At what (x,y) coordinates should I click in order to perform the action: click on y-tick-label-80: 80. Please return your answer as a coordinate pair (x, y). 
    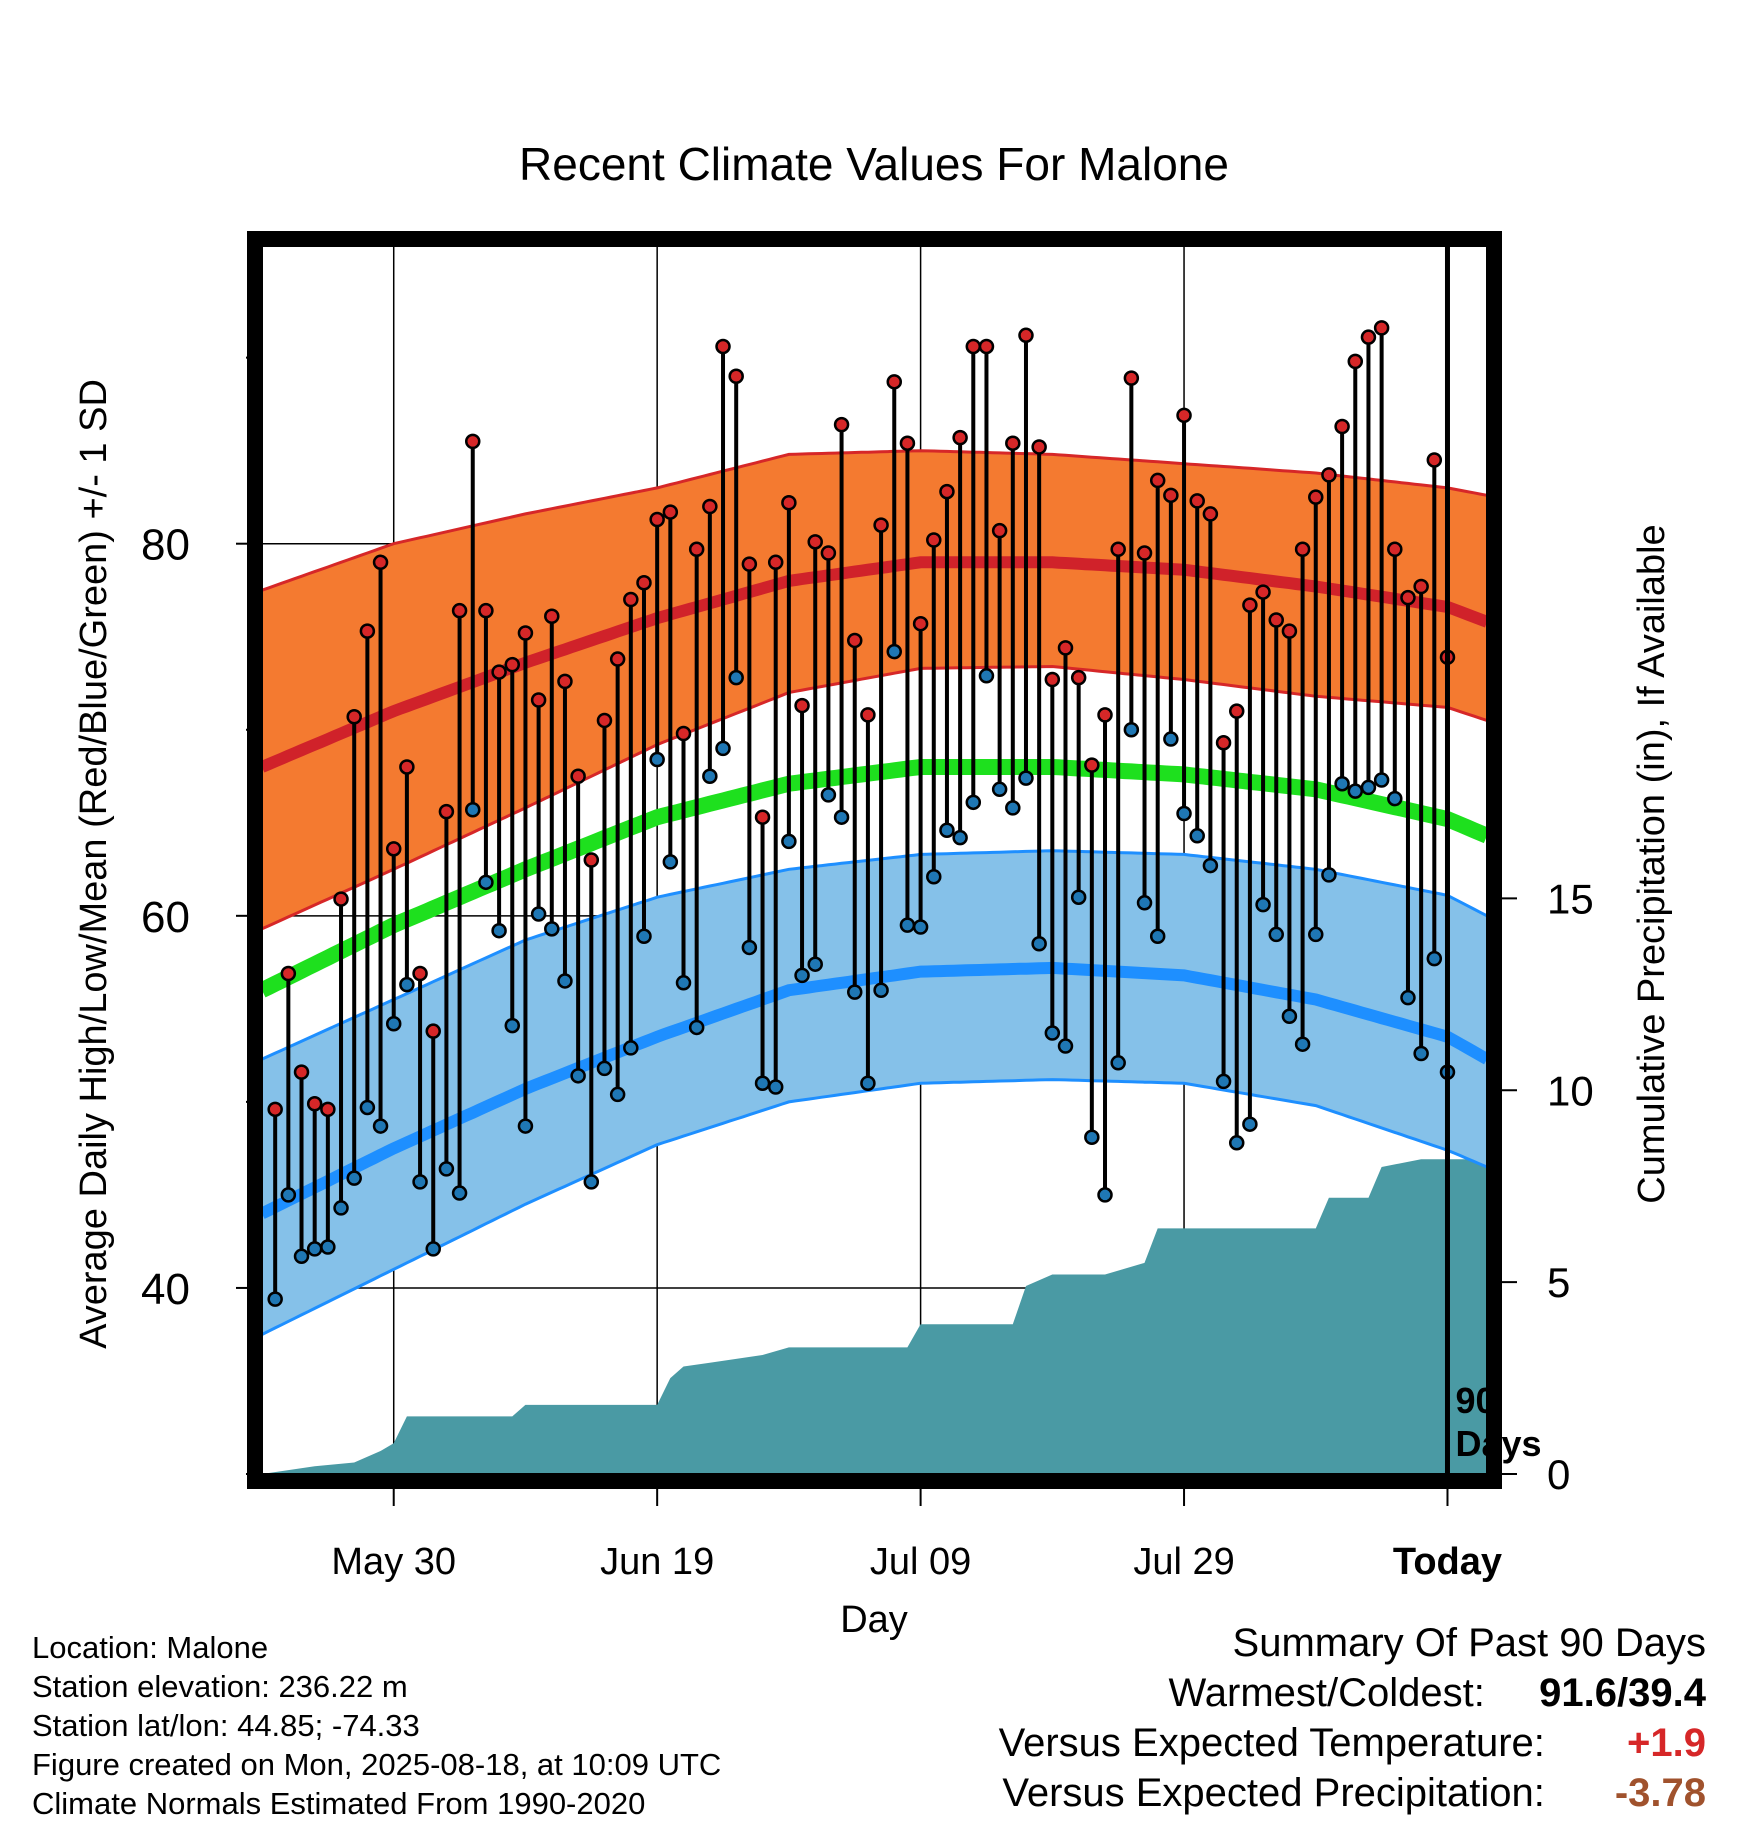
    Looking at the image, I should click on (165, 545).